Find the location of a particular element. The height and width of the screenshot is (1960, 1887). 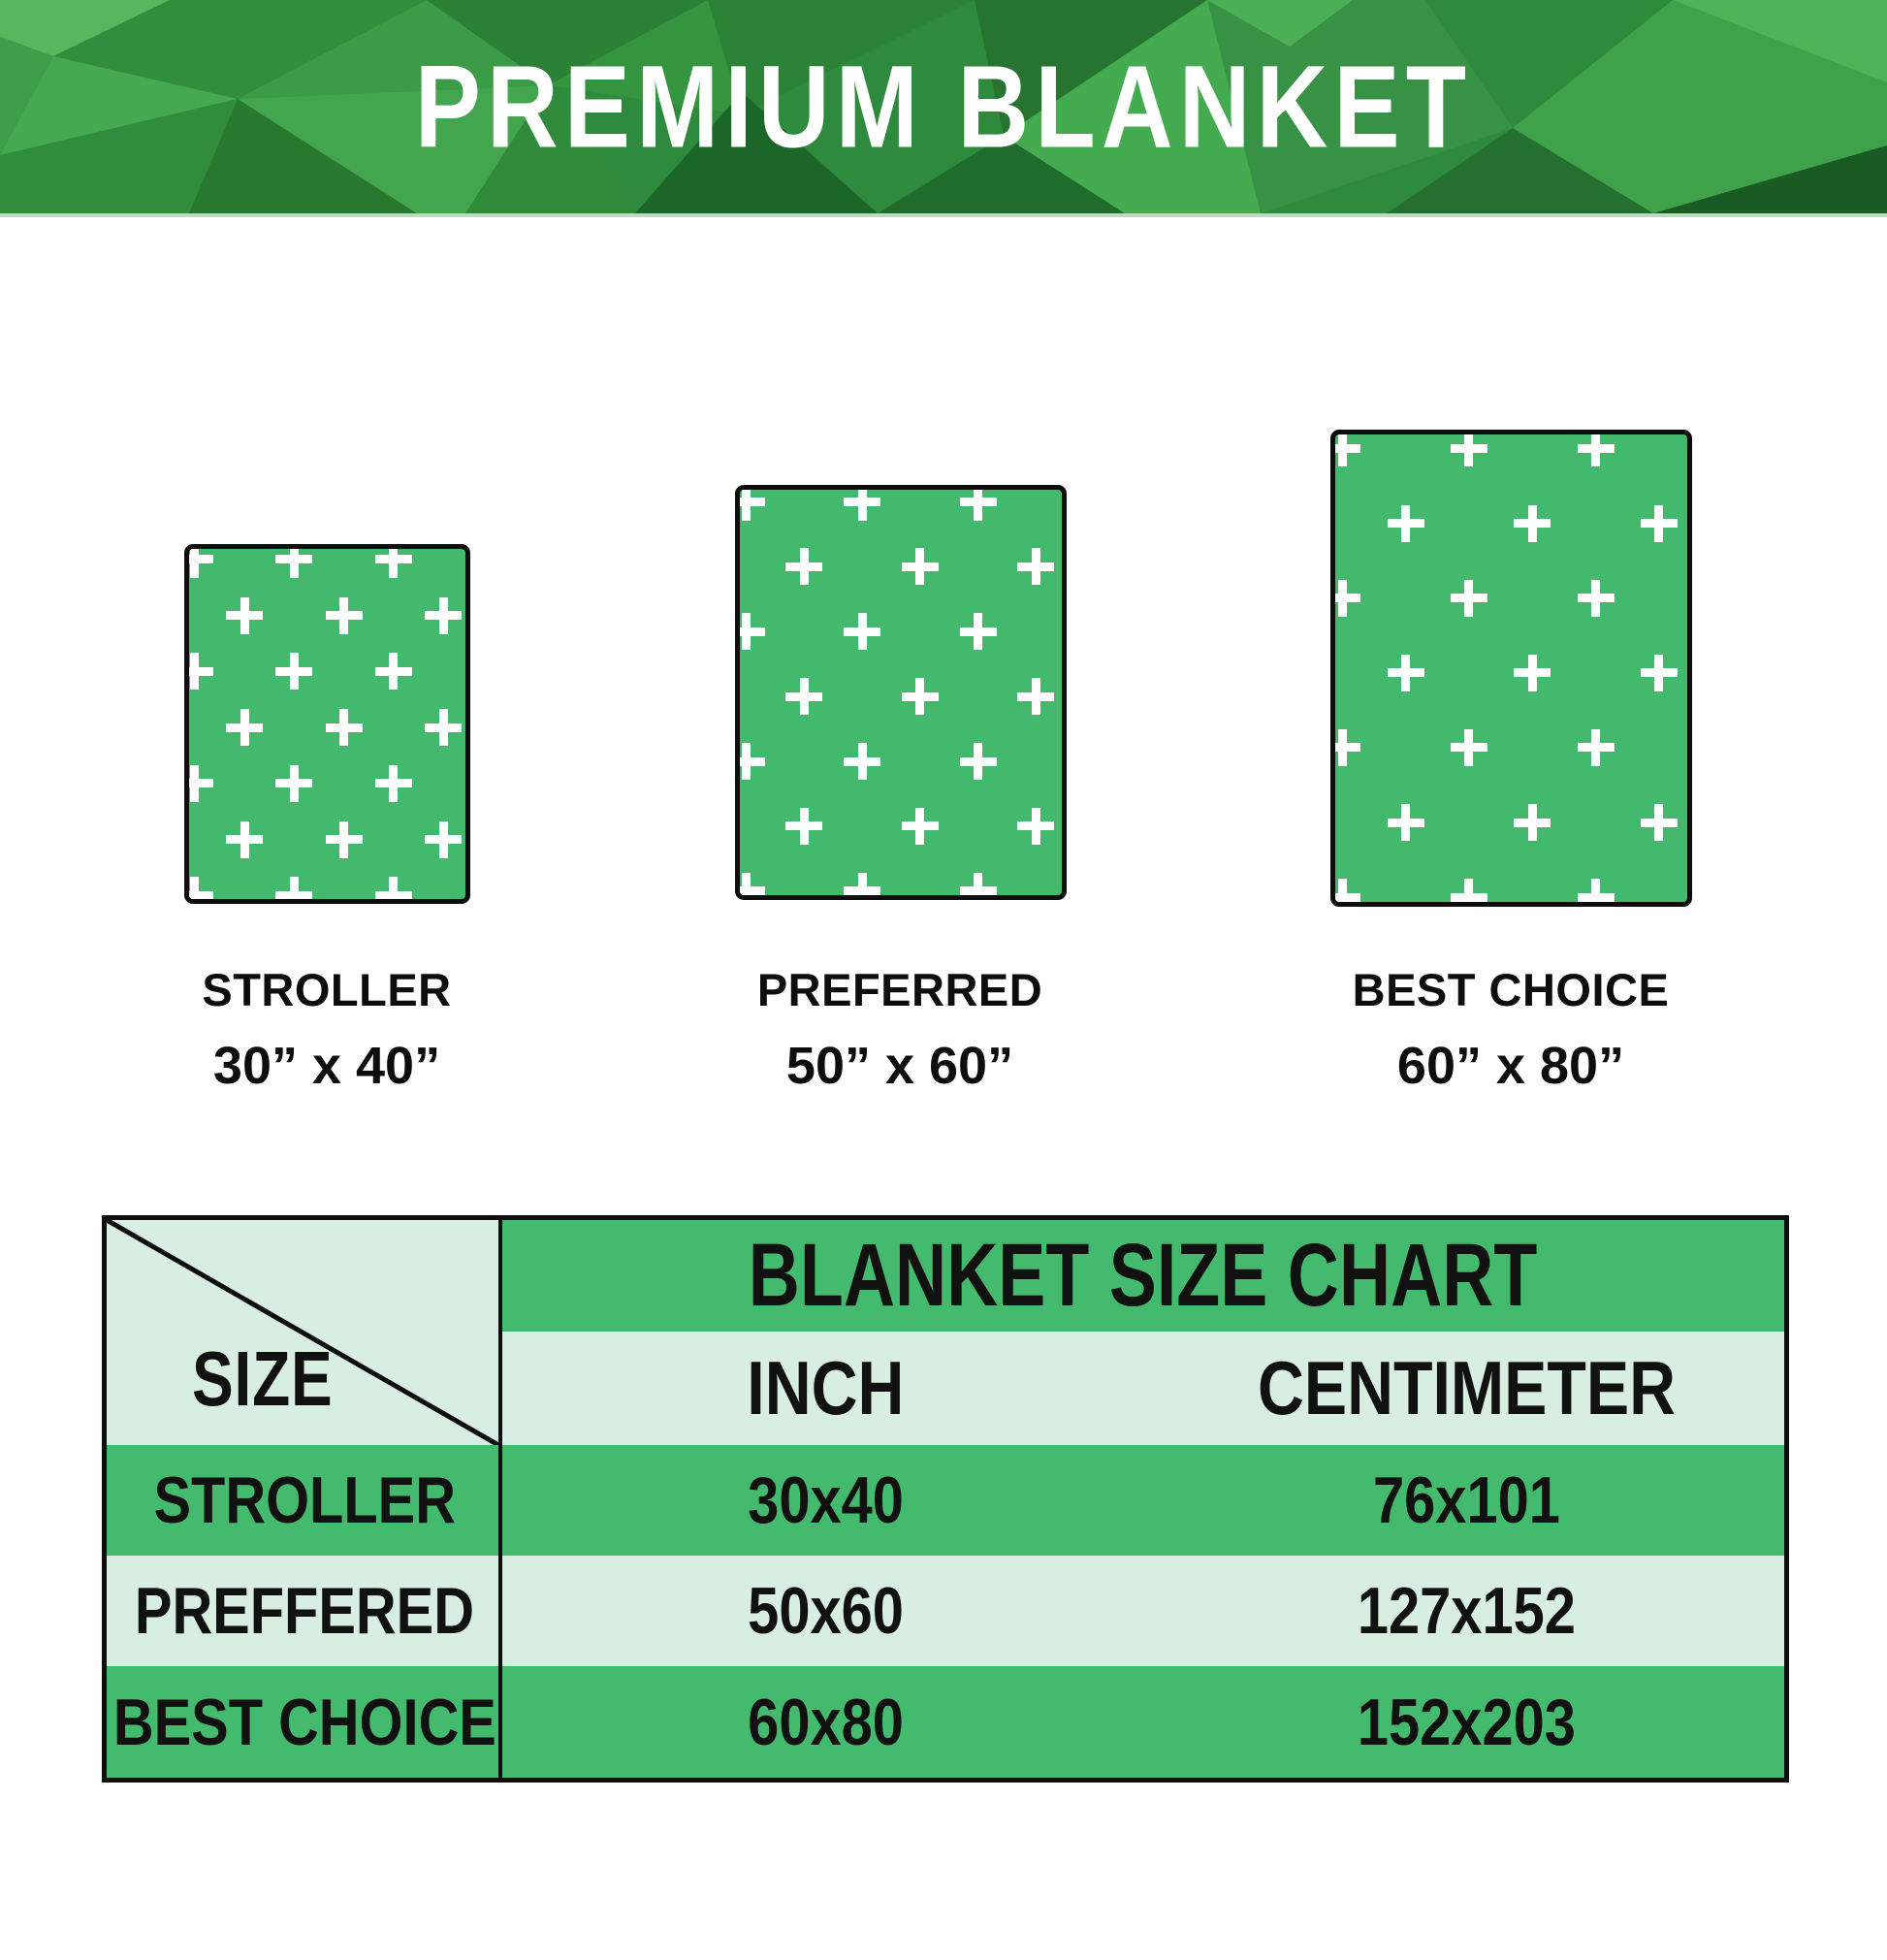

swatch-name-preferred: PREFERRED is located at coordinates (899, 989).